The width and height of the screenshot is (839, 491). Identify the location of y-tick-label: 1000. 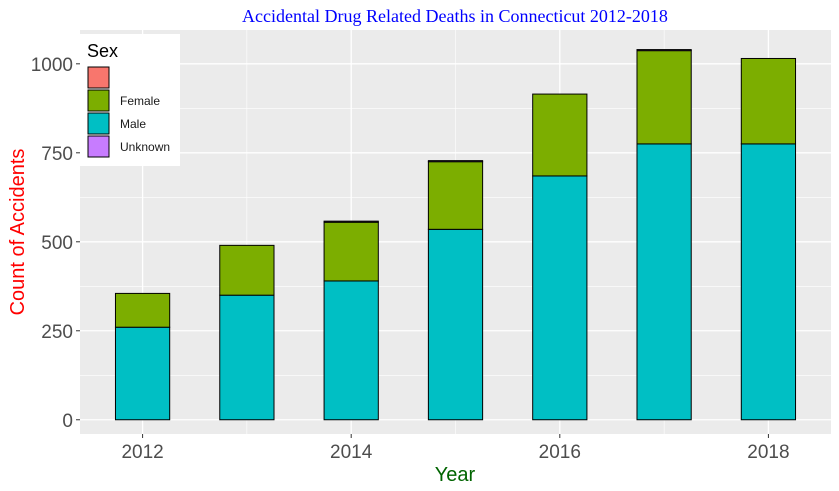
(52, 65).